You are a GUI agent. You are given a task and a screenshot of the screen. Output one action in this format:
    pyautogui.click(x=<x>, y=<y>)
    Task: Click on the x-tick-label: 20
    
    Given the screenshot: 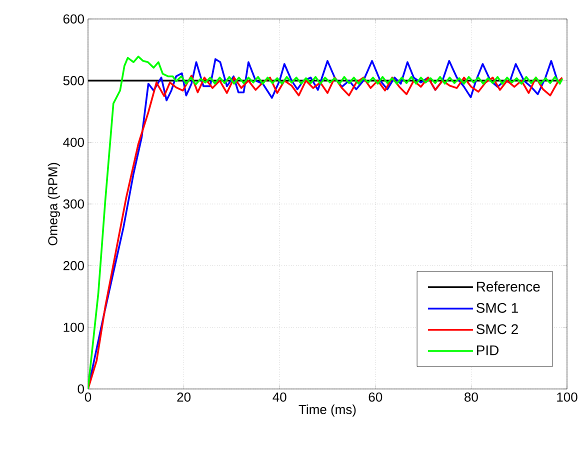 What is the action you would take?
    pyautogui.click(x=184, y=397)
    